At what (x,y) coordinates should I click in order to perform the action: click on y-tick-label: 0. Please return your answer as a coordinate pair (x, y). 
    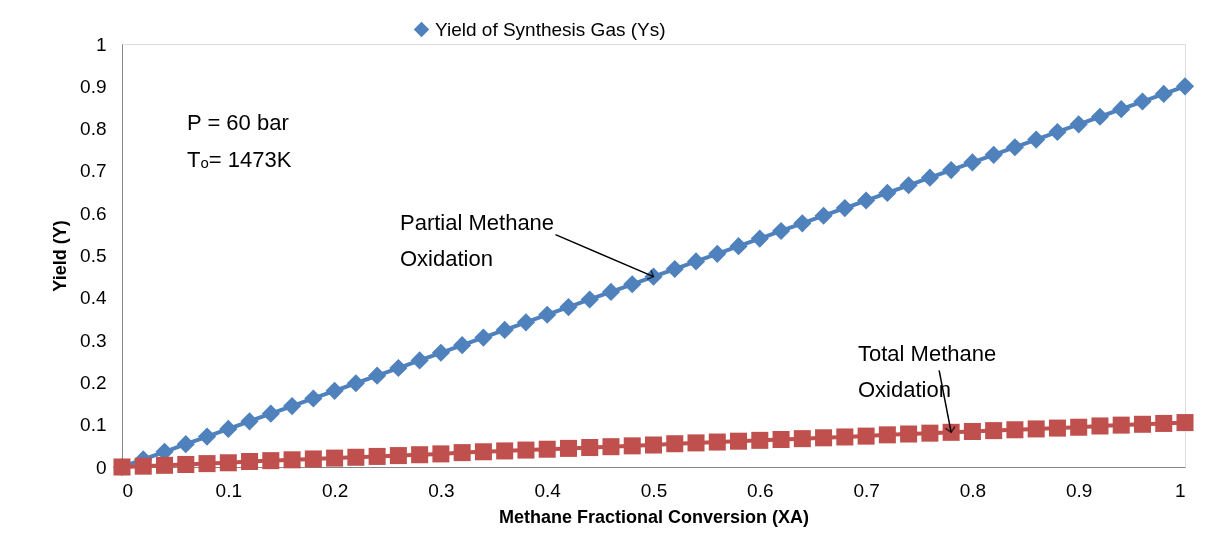
    Looking at the image, I should click on (101, 467).